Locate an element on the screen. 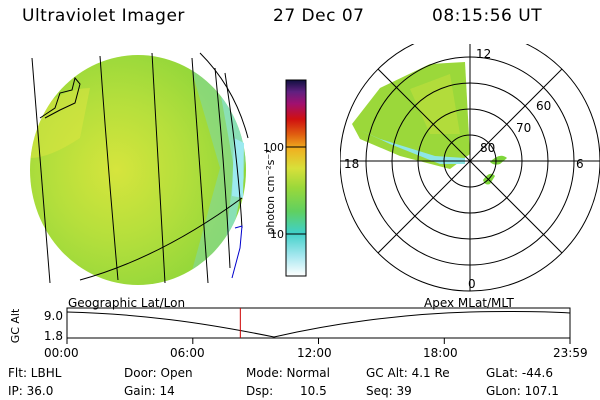 This screenshot has height=400, width=600. timeline-frame is located at coordinates (318, 323).